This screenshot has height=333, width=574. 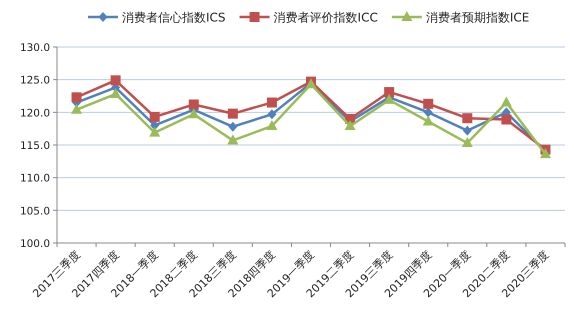 What do you see at coordinates (35, 178) in the screenshot?
I see `y-tick-label: 110.0` at bounding box center [35, 178].